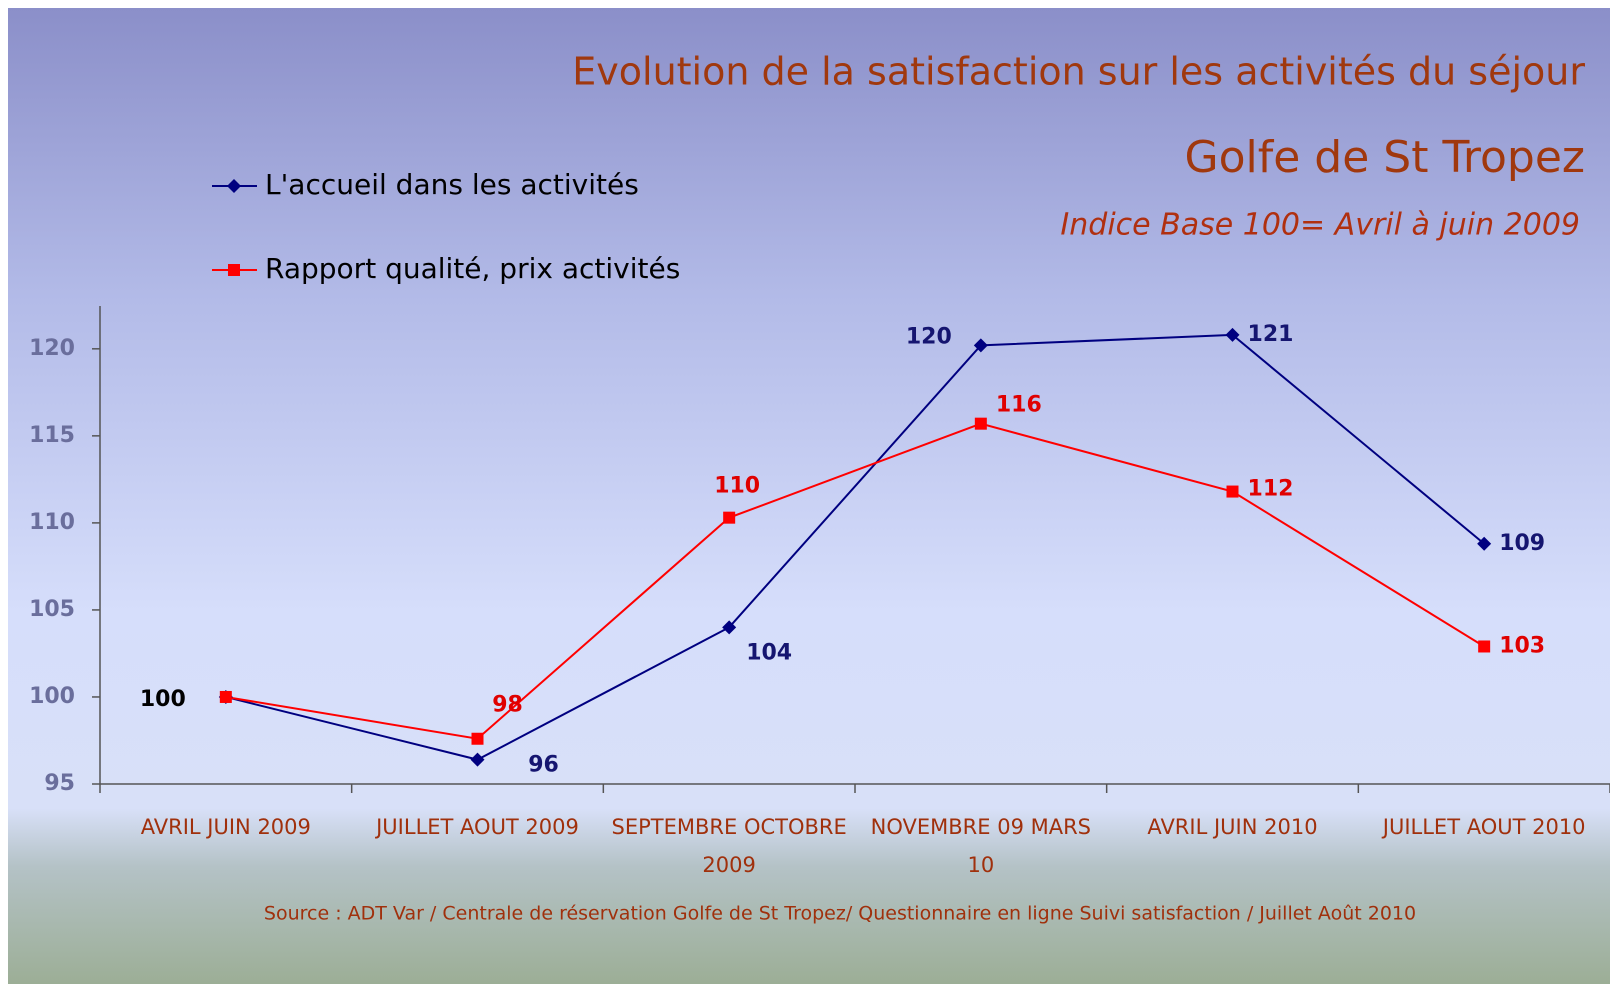  Describe the element at coordinates (59, 783) in the screenshot. I see `y-tick-label: 95` at that location.